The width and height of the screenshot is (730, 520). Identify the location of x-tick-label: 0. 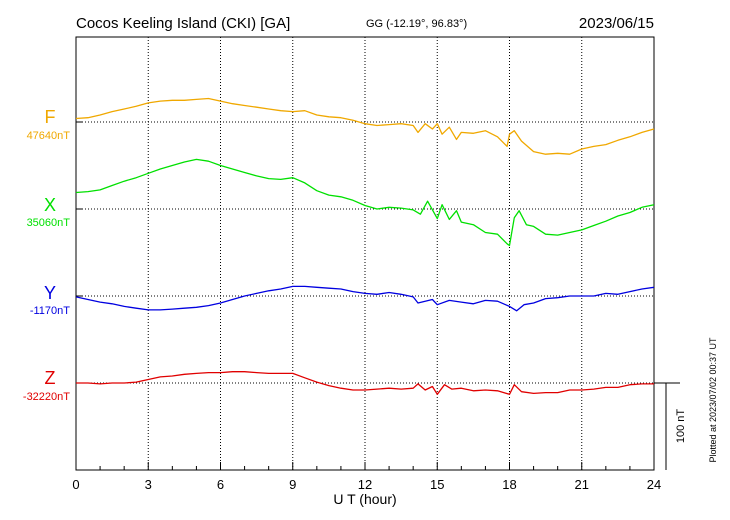
(75, 484).